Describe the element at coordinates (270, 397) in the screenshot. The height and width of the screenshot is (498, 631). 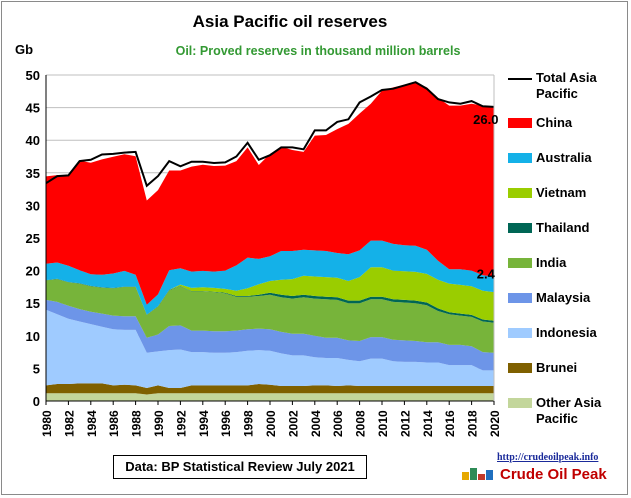
I see `series-area-other-asia-pacific` at that location.